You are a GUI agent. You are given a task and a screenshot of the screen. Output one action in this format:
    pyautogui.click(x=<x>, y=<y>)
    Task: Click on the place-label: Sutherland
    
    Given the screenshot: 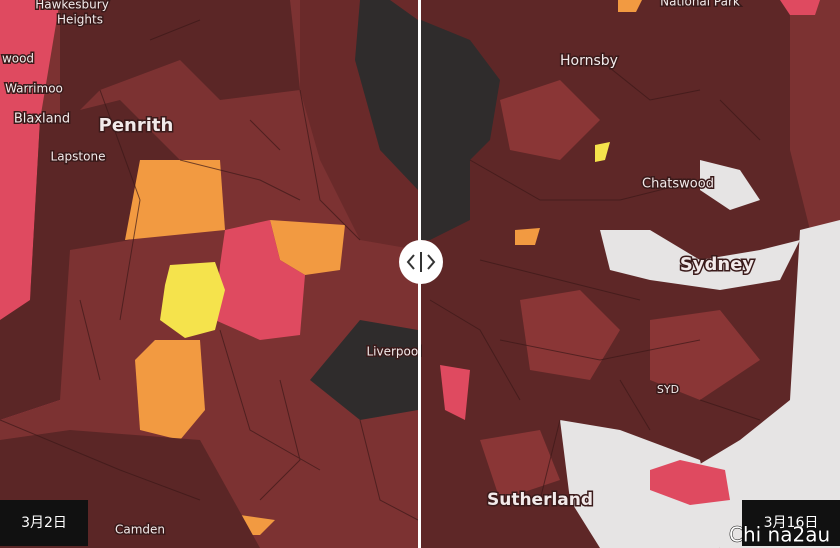 What is the action you would take?
    pyautogui.click(x=540, y=500)
    